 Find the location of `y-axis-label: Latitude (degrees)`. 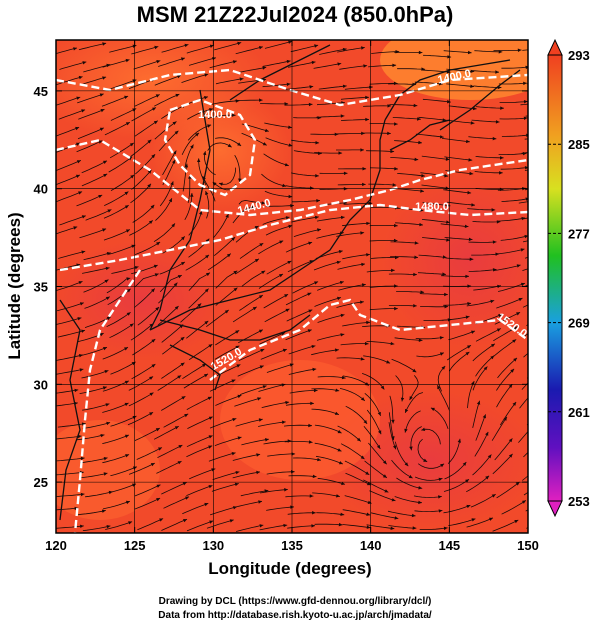

y-axis-label: Latitude (degrees) is located at coordinates (14, 285).